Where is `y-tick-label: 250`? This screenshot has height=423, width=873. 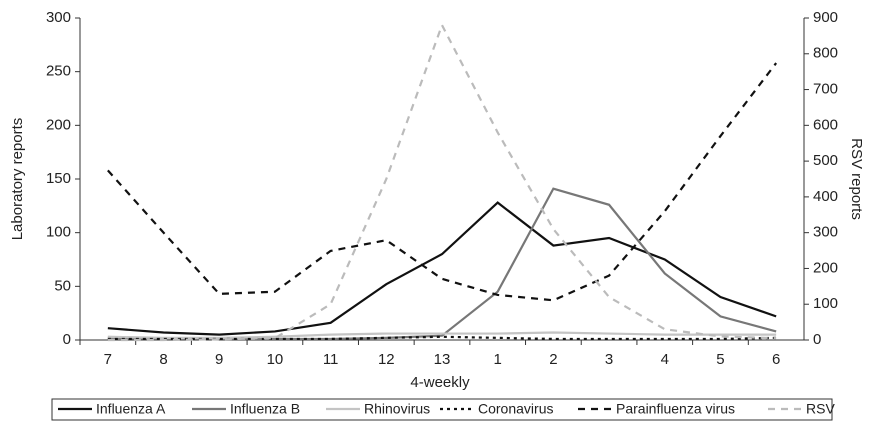 y-tick-label: 250 is located at coordinates (58, 71).